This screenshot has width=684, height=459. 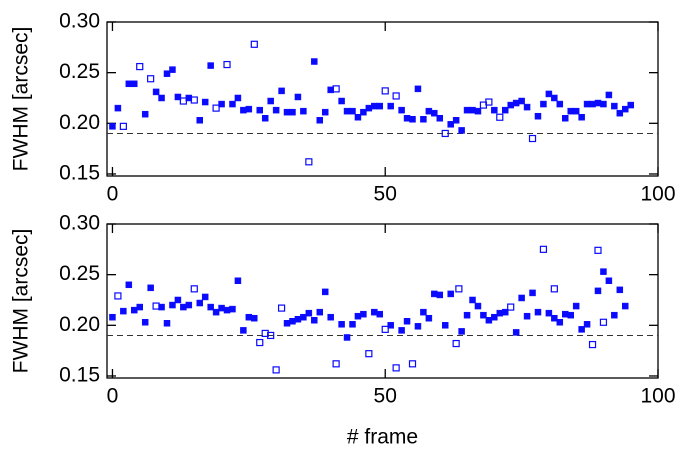 What do you see at coordinates (113, 194) in the screenshot?
I see `x-tick-label: 0` at bounding box center [113, 194].